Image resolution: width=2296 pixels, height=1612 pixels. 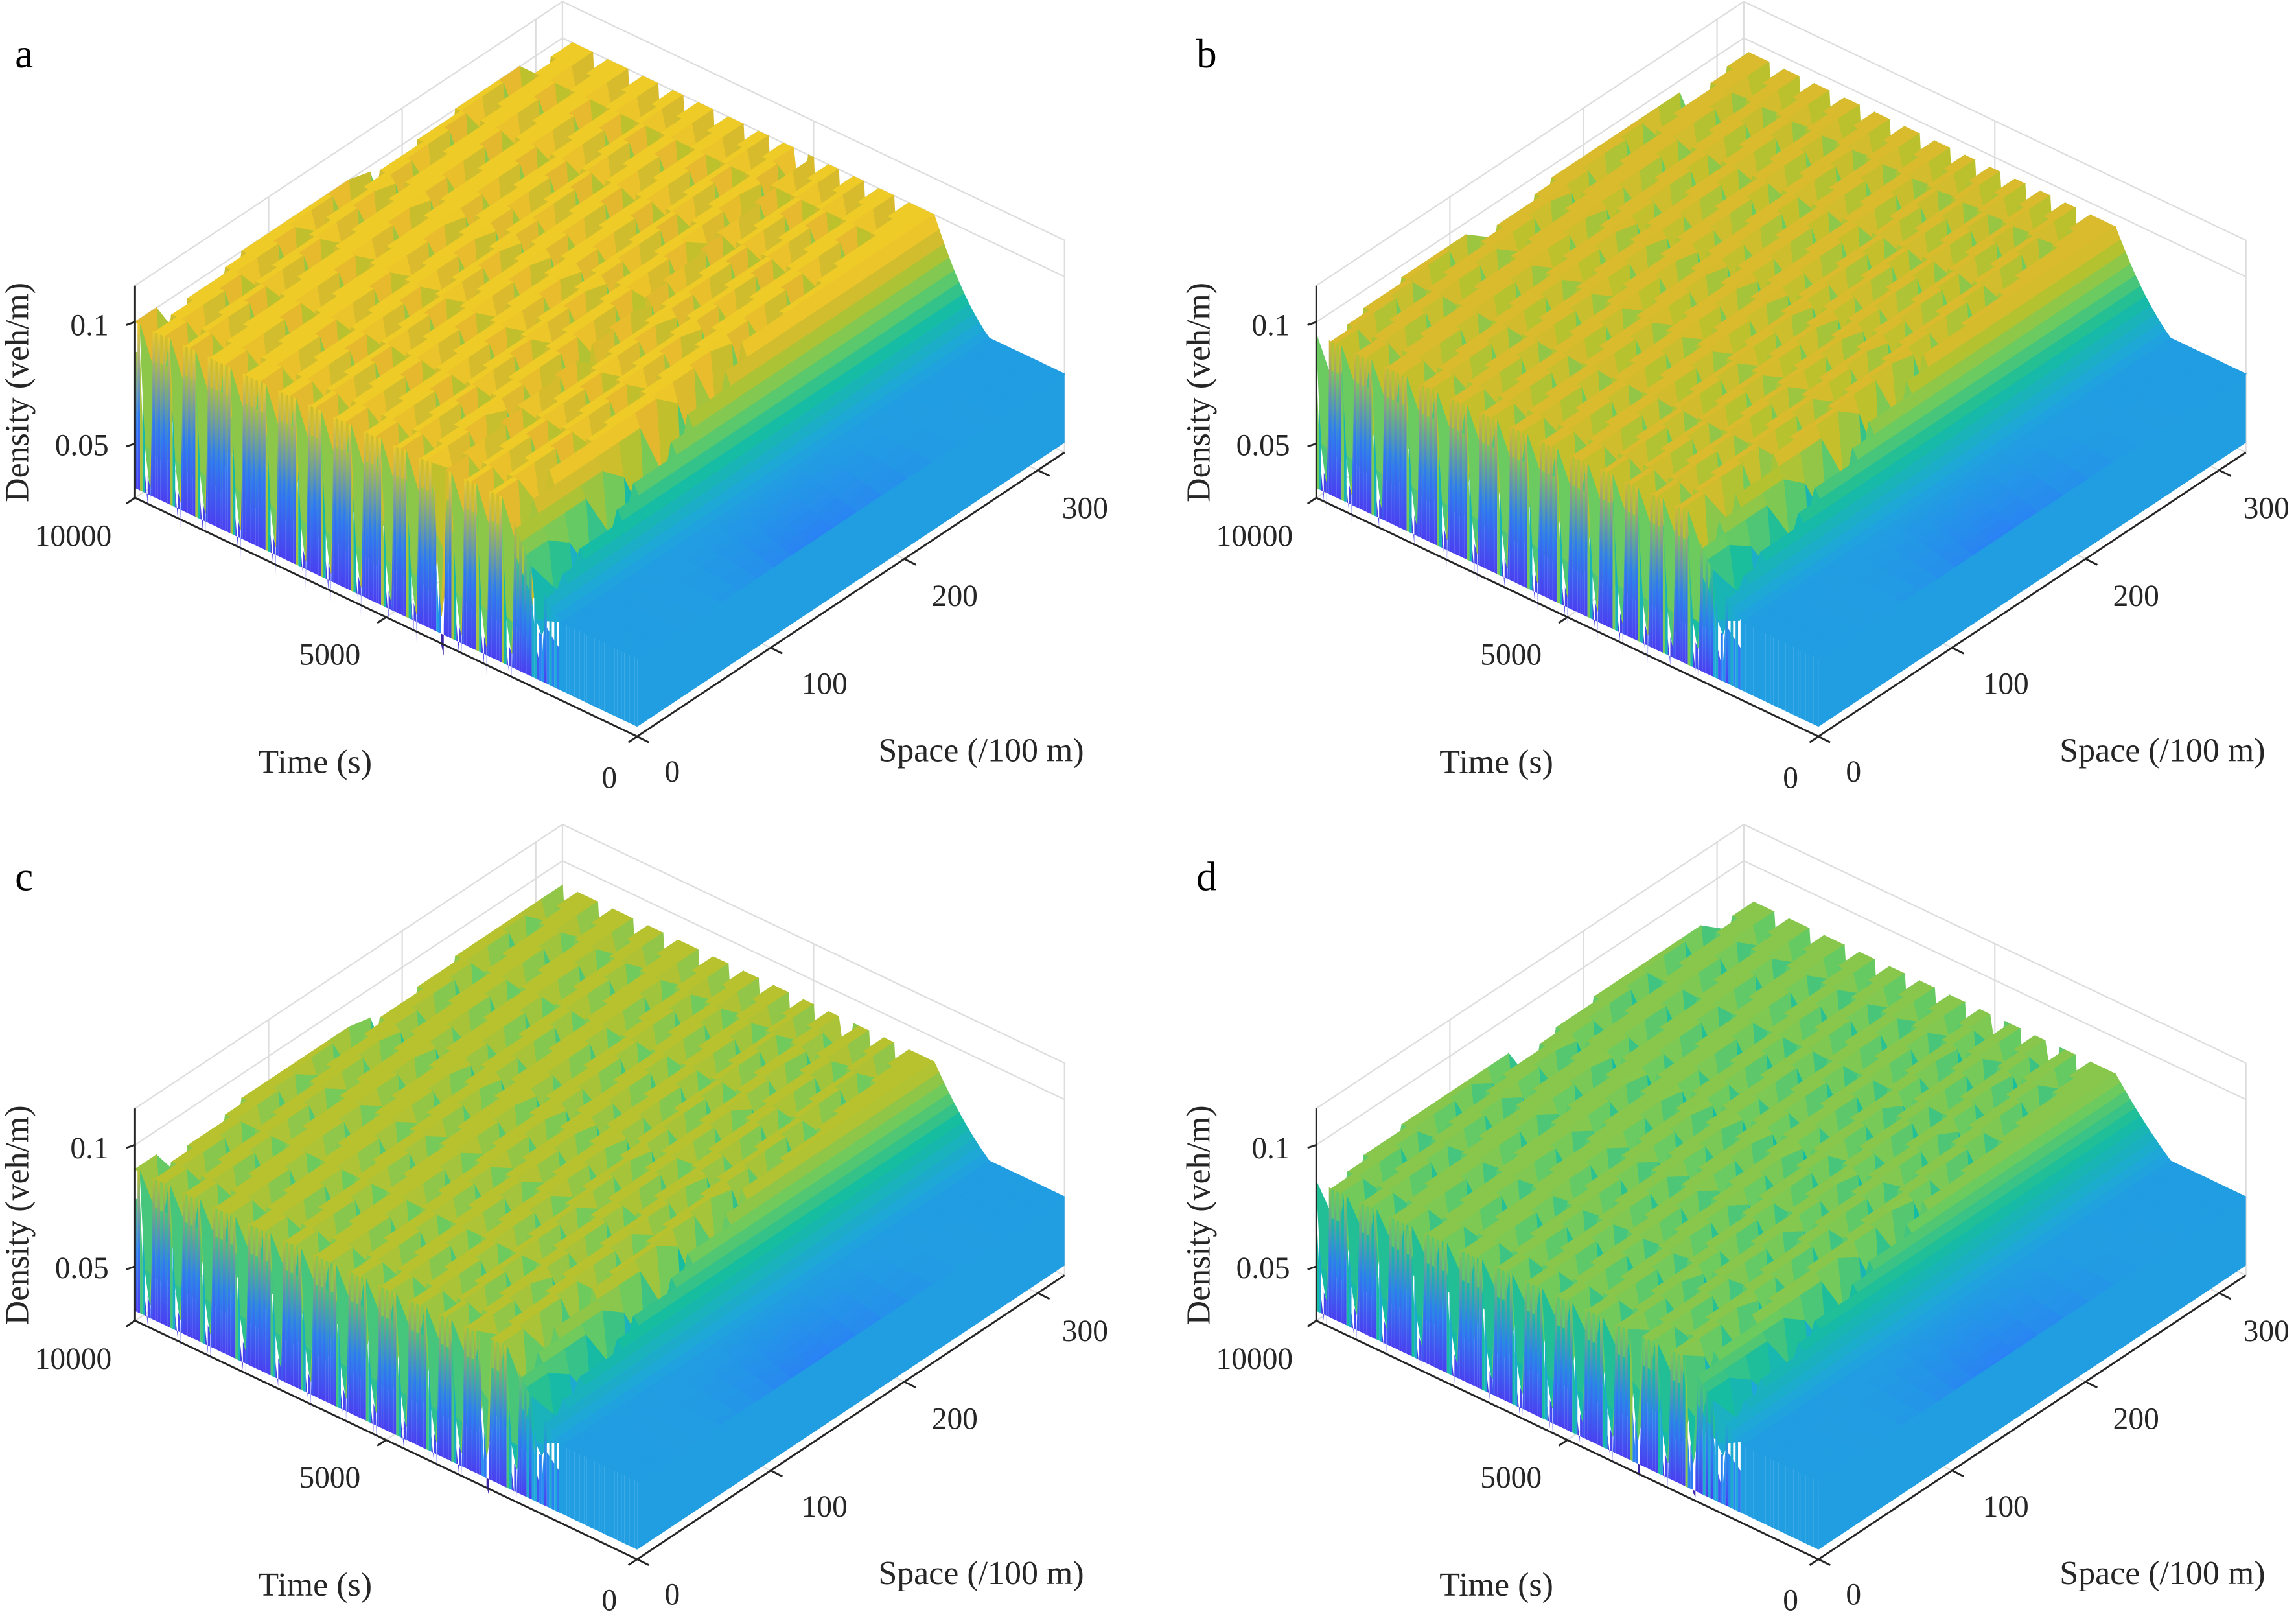 What do you see at coordinates (955, 596) in the screenshot?
I see `space-tick-label: 200` at bounding box center [955, 596].